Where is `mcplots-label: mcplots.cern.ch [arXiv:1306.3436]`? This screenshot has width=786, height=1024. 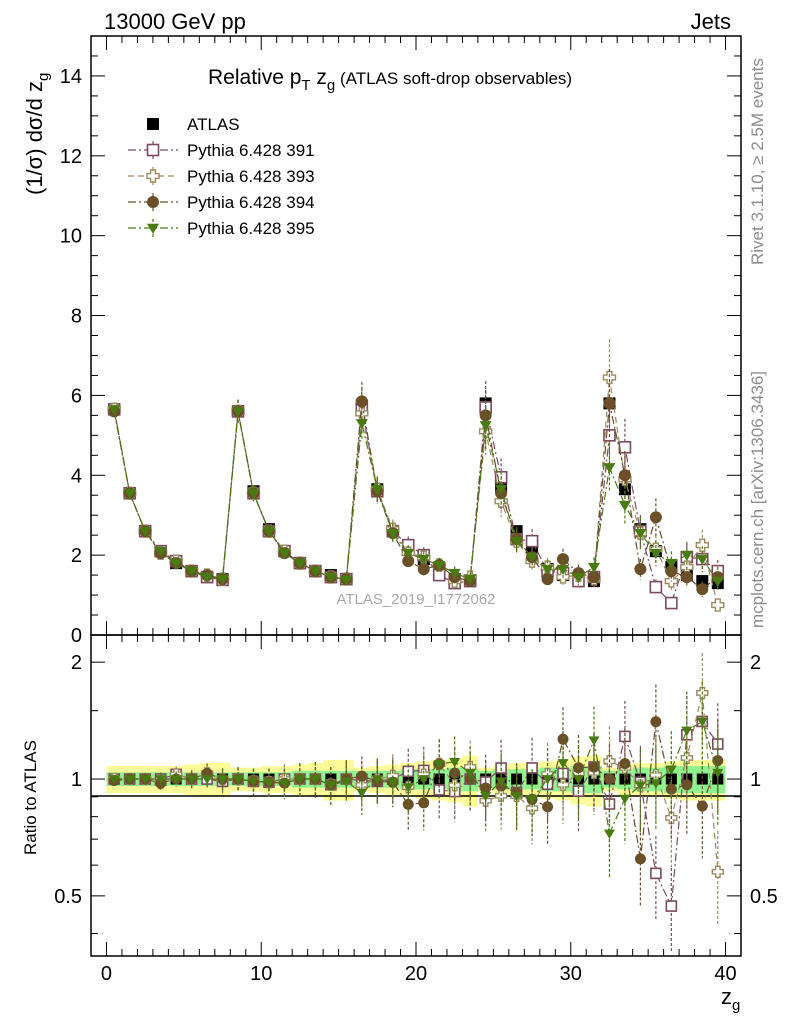 mcplots-label: mcplots.cern.ch [arXiv:1306.3436] is located at coordinates (757, 499).